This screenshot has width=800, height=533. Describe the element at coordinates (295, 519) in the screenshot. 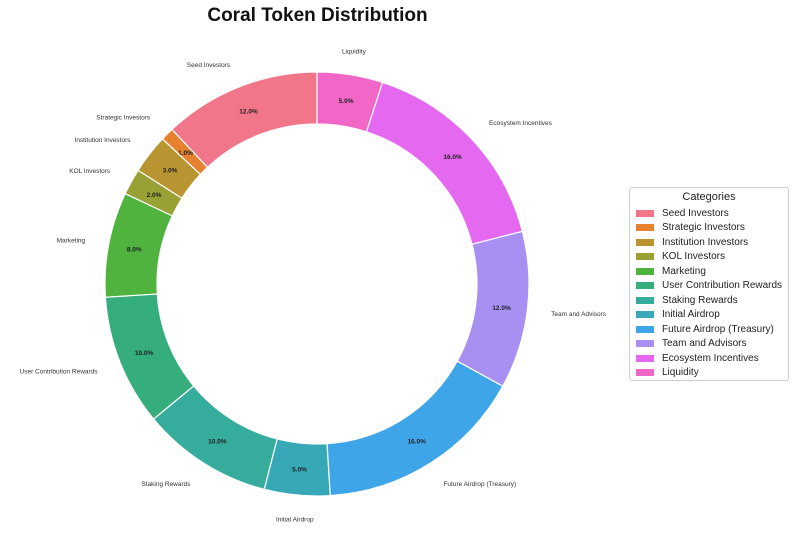

I see `slice-category-label: Initial Airdrop` at that location.